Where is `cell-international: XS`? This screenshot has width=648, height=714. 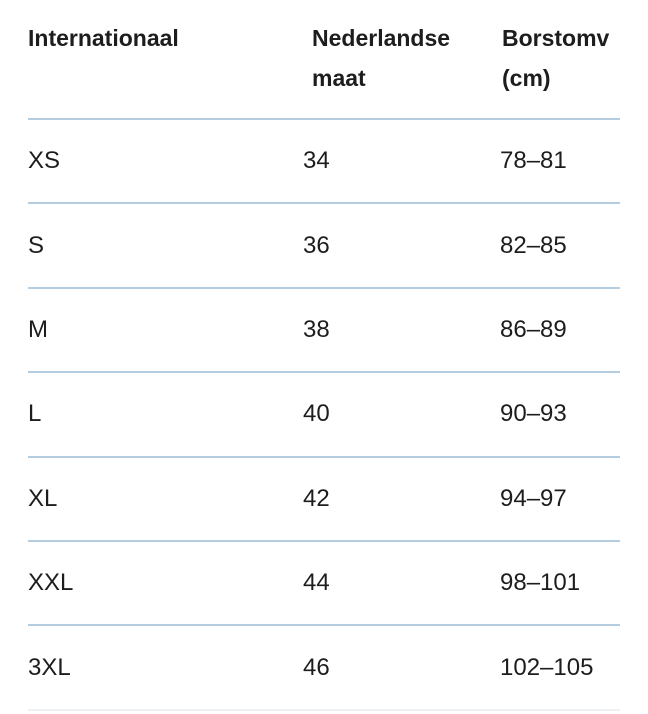 cell-international: XS is located at coordinates (44, 161).